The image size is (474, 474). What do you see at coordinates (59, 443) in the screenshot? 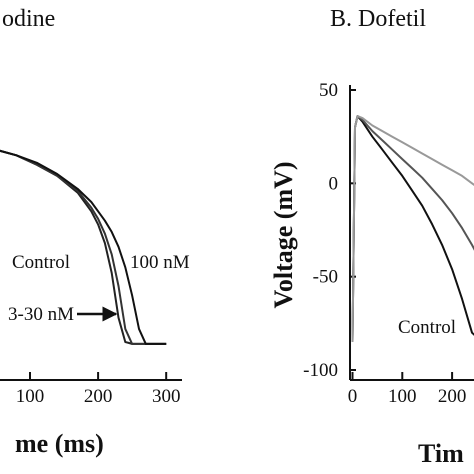
I see `x-axis-label: me (ms)` at bounding box center [59, 443].